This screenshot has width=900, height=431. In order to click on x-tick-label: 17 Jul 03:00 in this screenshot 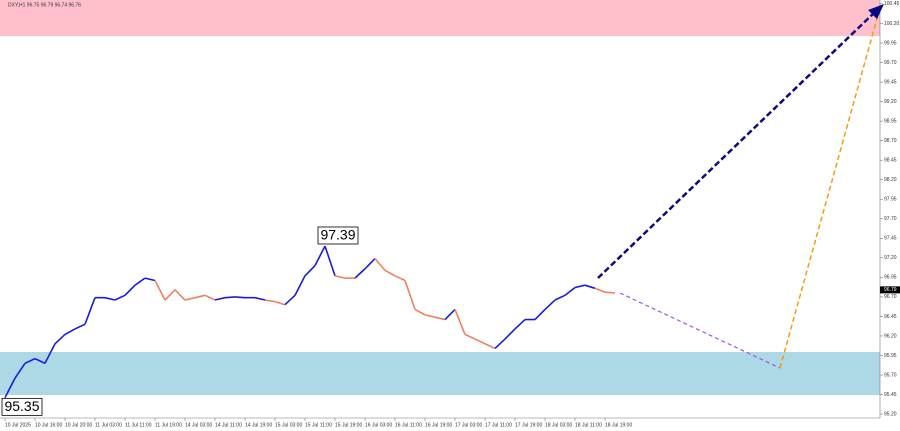, I will do `click(468, 425)`.